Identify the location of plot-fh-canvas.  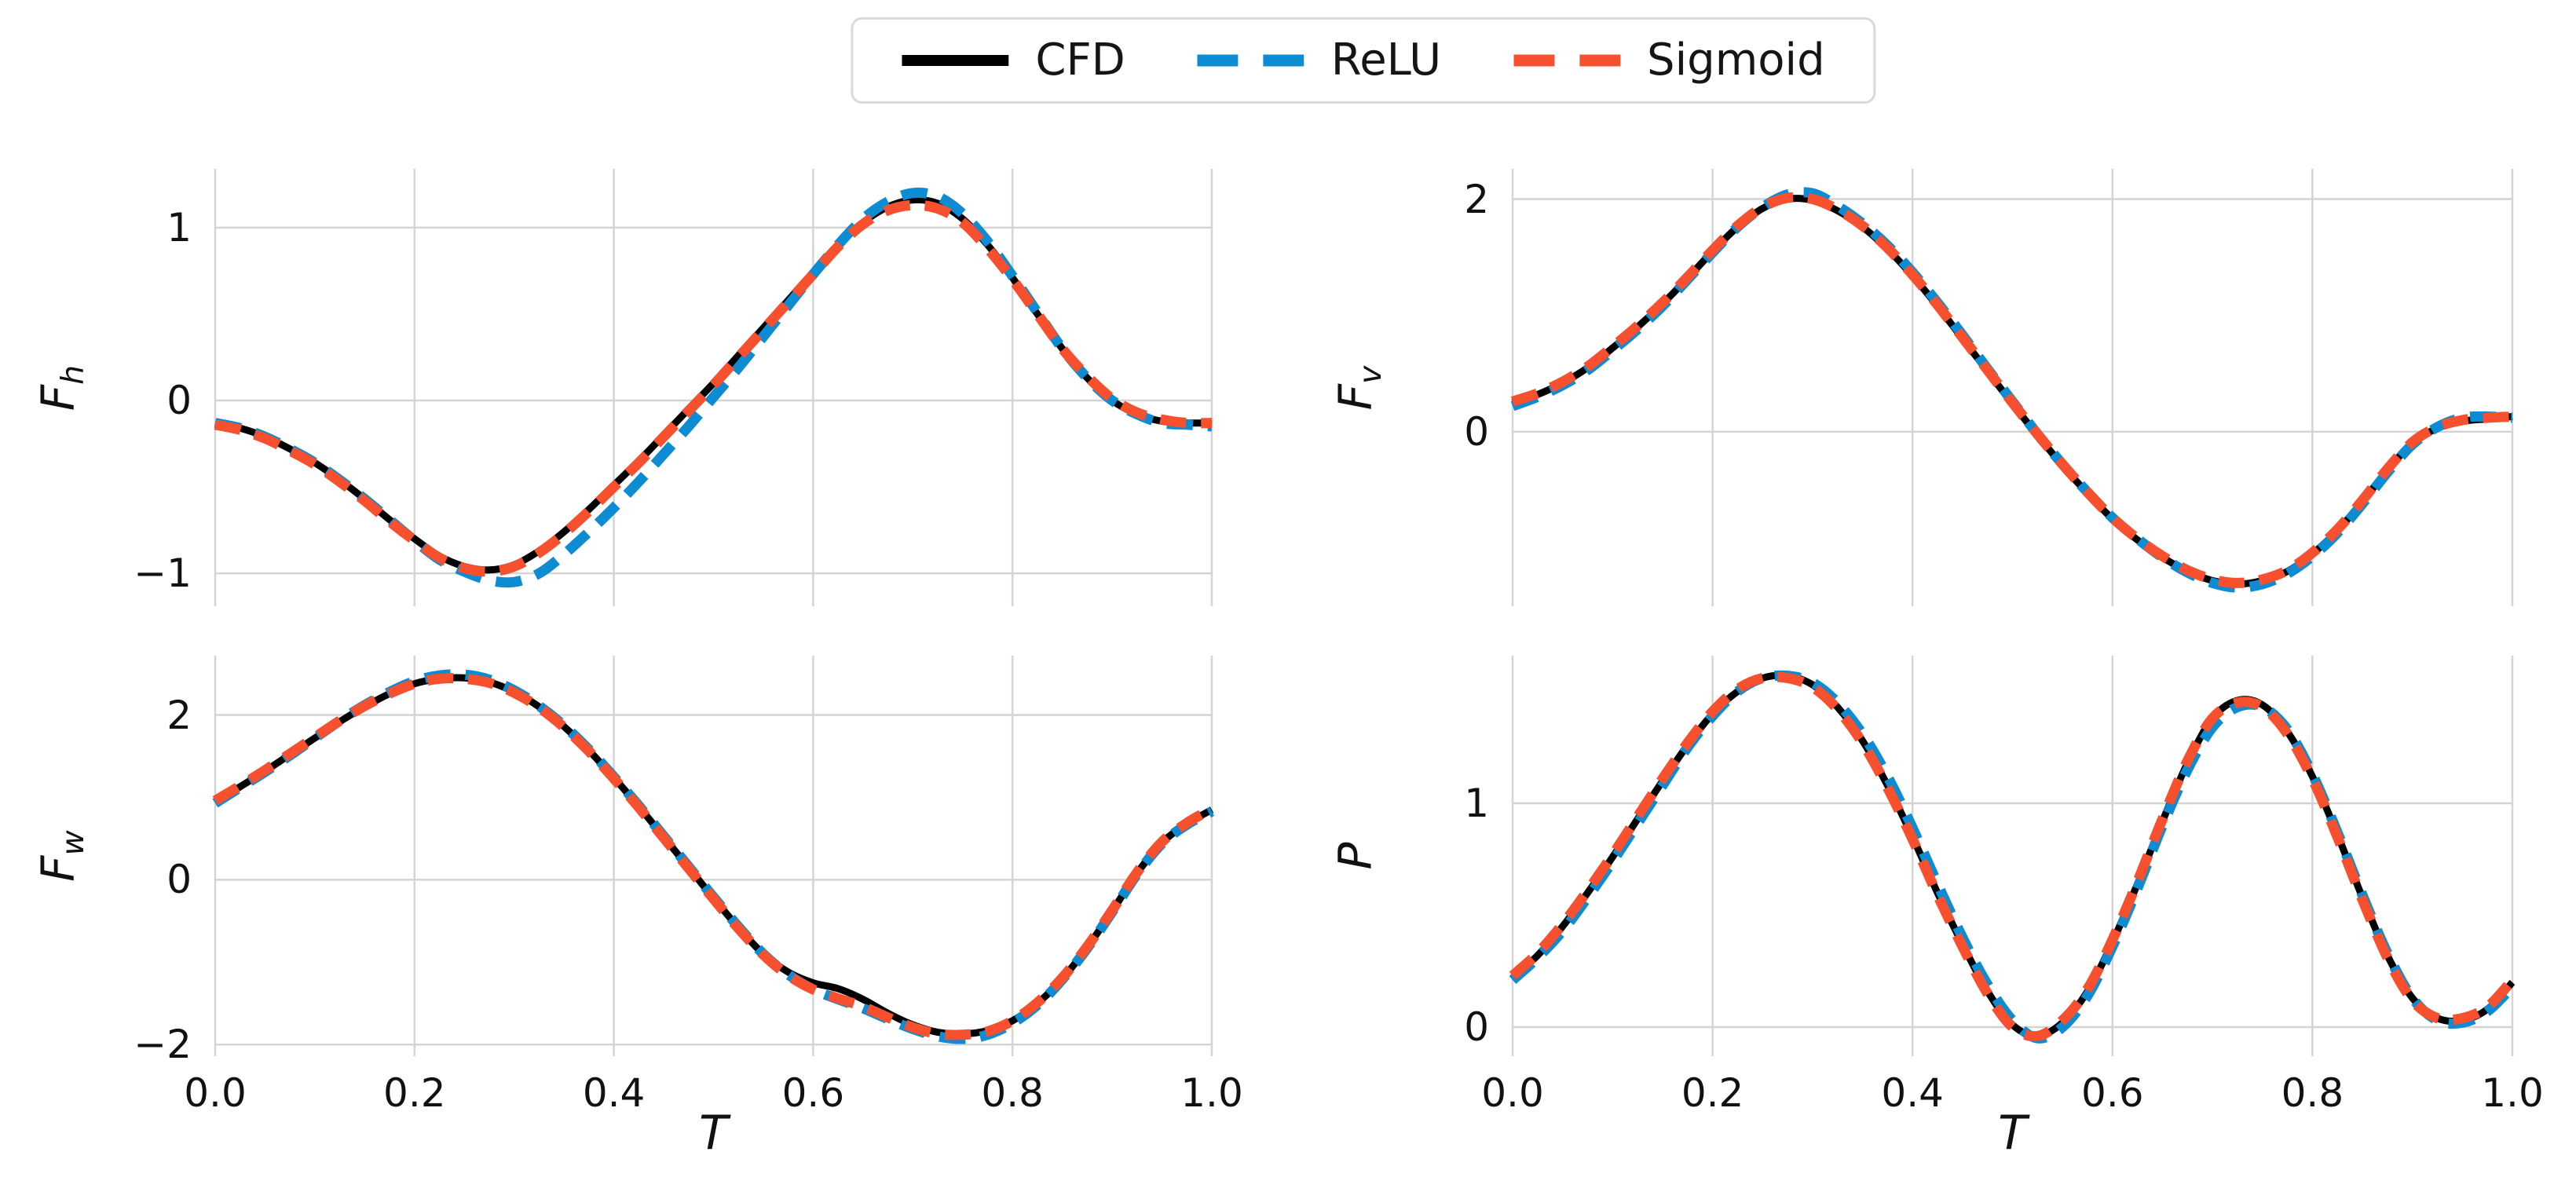
(714, 387).